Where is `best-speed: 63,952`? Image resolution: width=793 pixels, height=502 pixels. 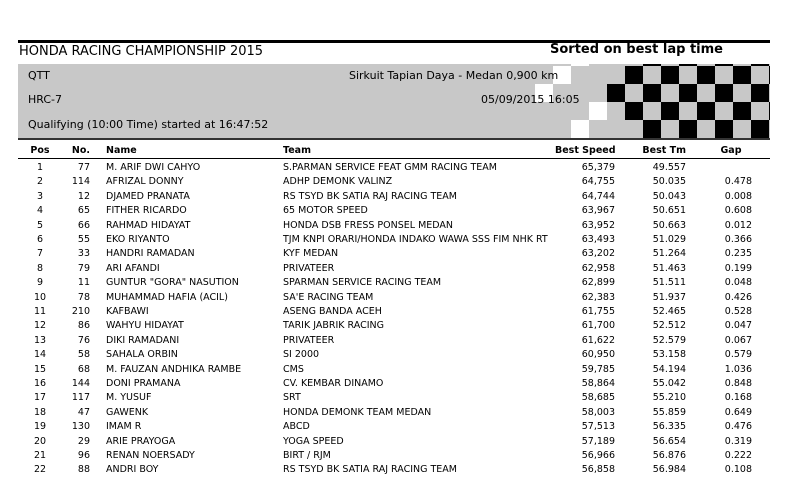
best-speed: 63,952 is located at coordinates (598, 225).